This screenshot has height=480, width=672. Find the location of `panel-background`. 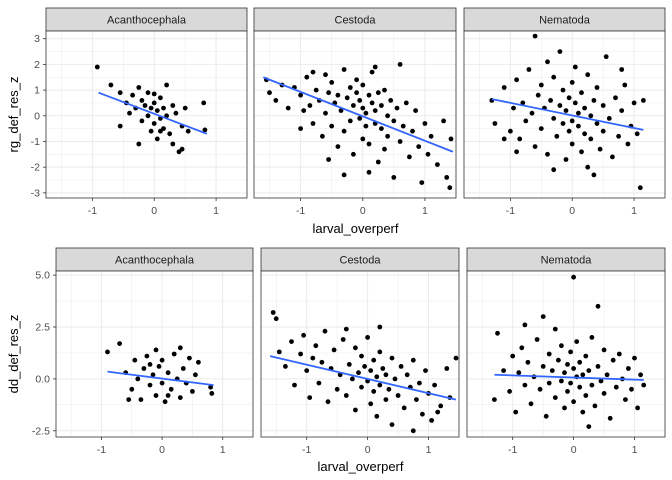

panel-background is located at coordinates (355, 114).